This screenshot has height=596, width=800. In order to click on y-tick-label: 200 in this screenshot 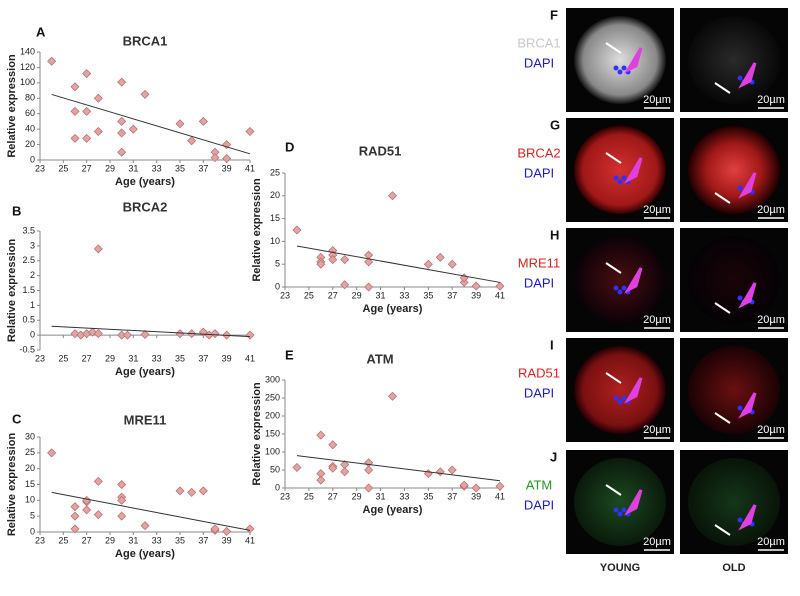, I will do `click(272, 415)`.